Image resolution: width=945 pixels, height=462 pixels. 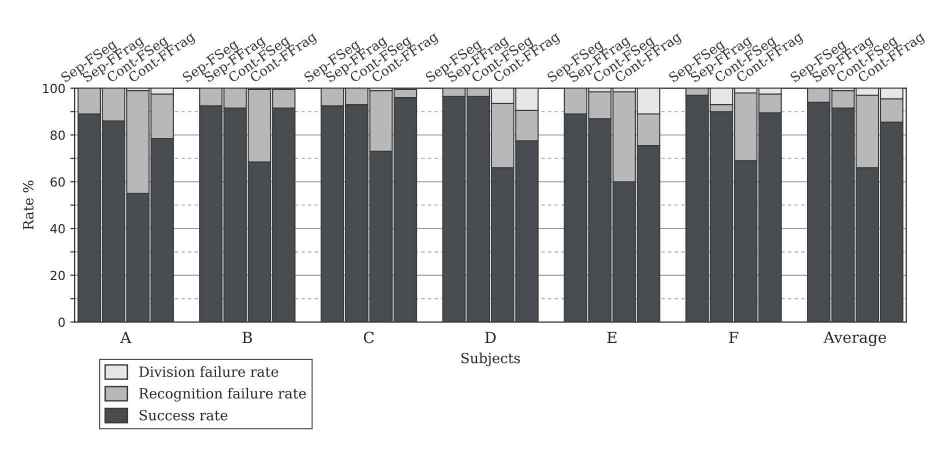 What do you see at coordinates (28, 205) in the screenshot?
I see `y-axis-title: Rate %` at bounding box center [28, 205].